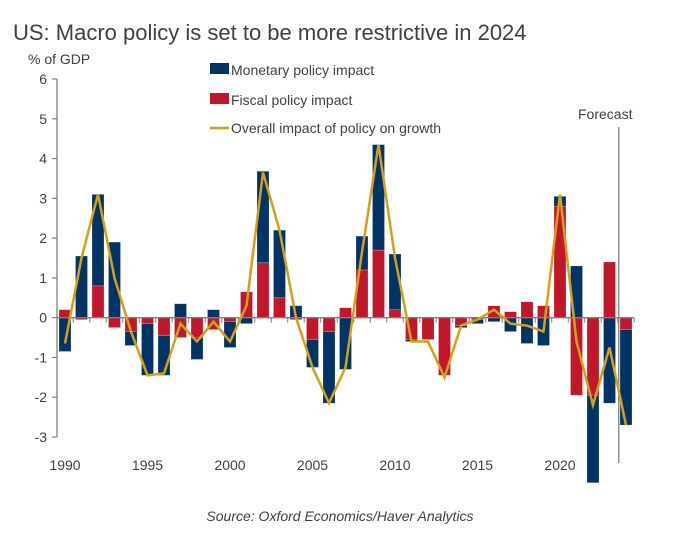 Image resolution: width=679 pixels, height=536 pixels. What do you see at coordinates (43, 278) in the screenshot?
I see `y-tick-label: 1` at bounding box center [43, 278].